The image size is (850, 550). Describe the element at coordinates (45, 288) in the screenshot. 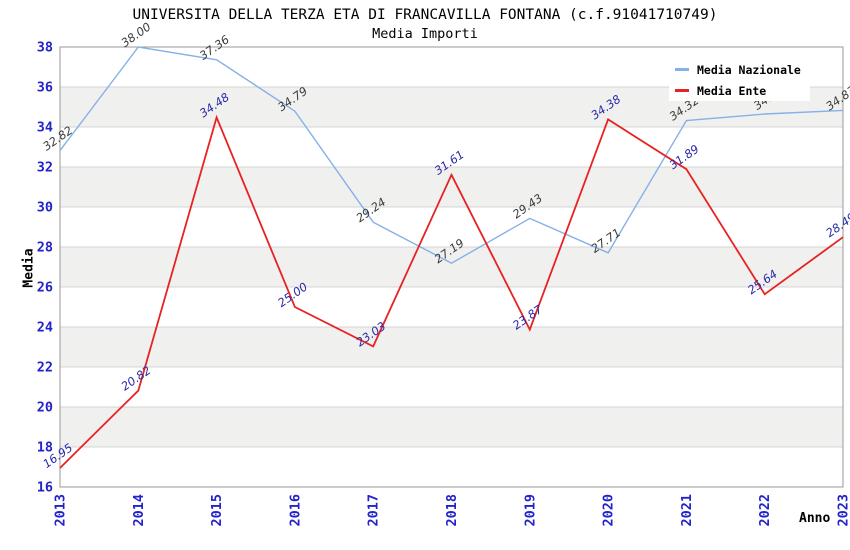

I see `y-tick-label: 26` at that location.